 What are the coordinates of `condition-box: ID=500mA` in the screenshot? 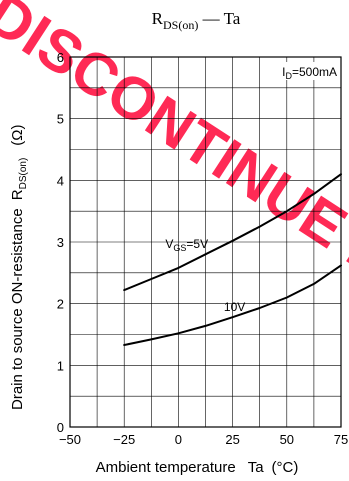 It's located at (300, 71).